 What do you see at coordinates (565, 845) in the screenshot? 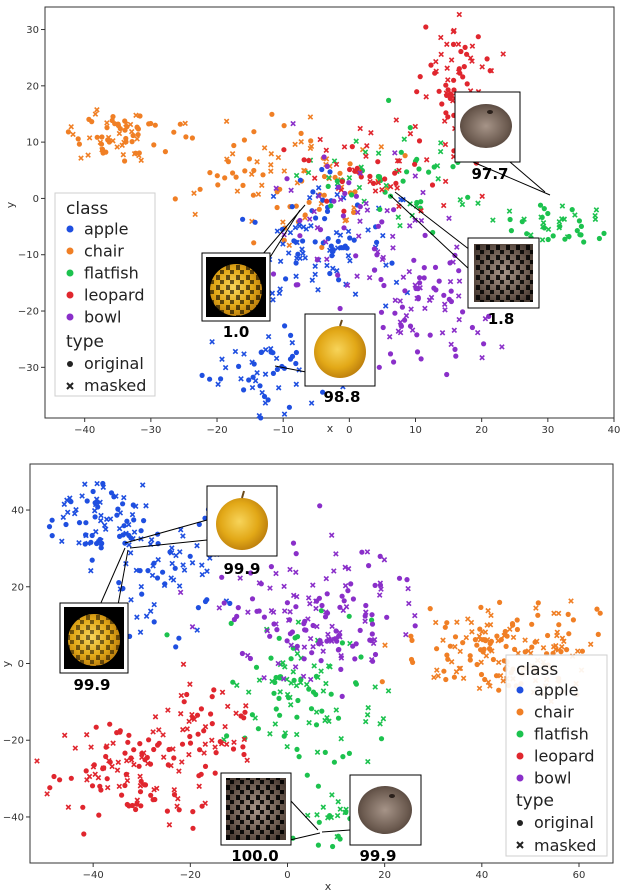
I see `legend-type-masked: masked` at bounding box center [565, 845].